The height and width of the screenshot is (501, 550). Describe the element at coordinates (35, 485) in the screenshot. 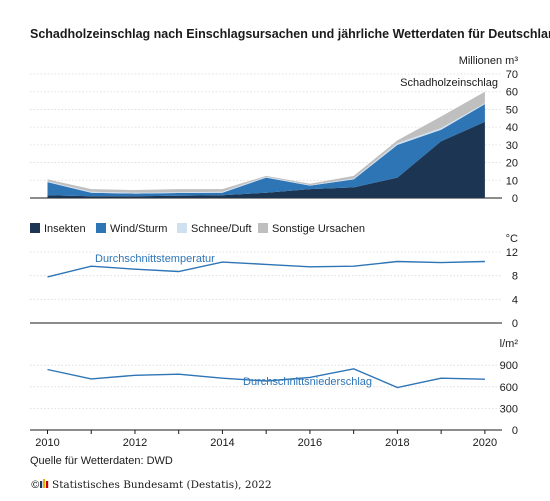

I see `copyright-symbol: ©` at that location.